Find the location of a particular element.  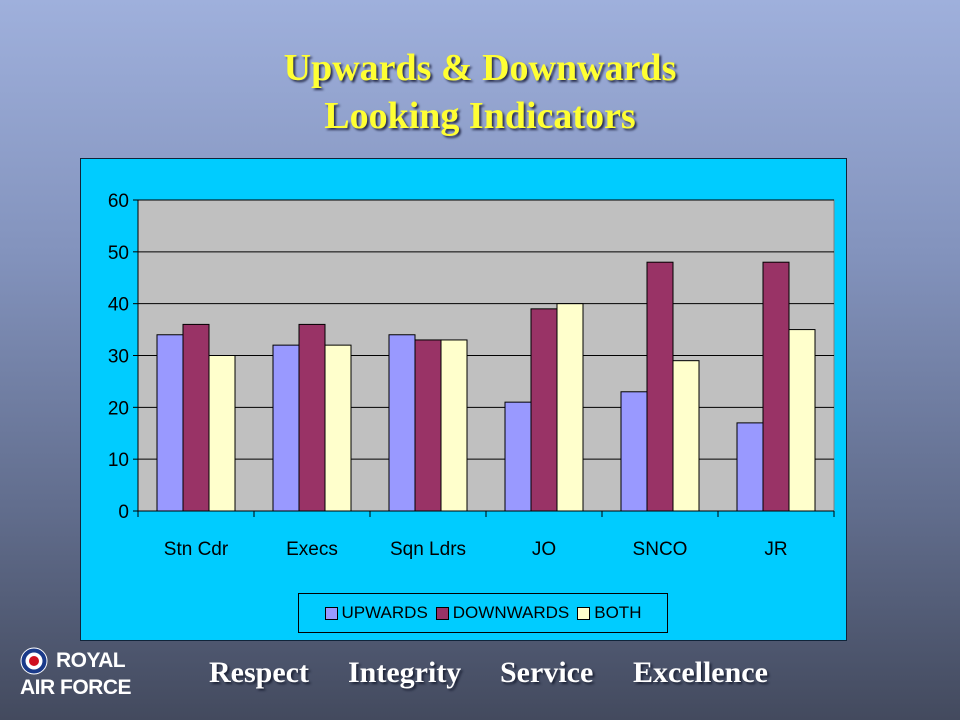

bar-upwards-execs is located at coordinates (286, 428).